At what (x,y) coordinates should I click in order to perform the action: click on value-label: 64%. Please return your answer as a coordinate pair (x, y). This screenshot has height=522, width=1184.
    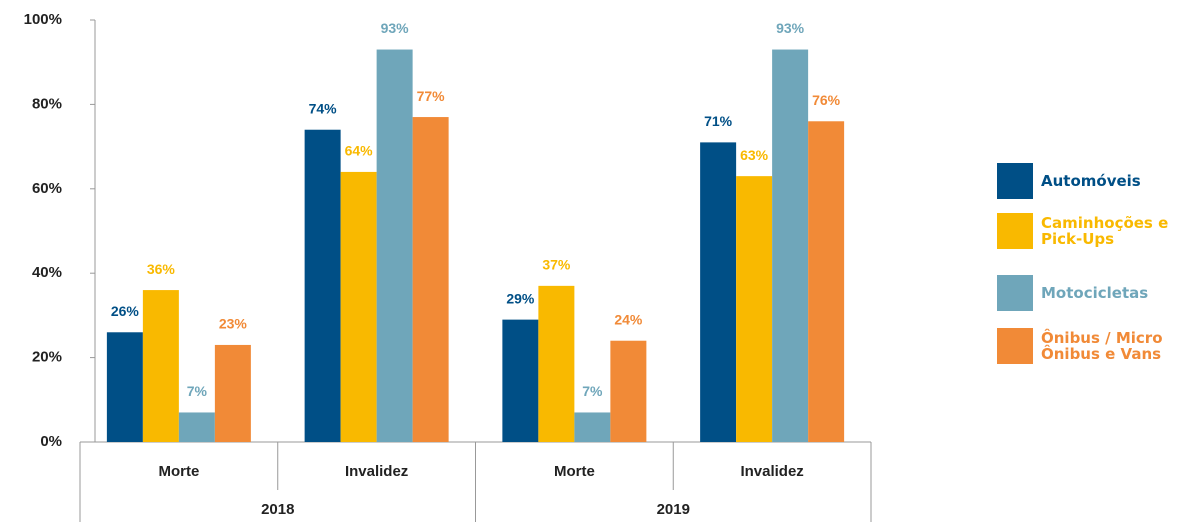
    Looking at the image, I should click on (359, 151).